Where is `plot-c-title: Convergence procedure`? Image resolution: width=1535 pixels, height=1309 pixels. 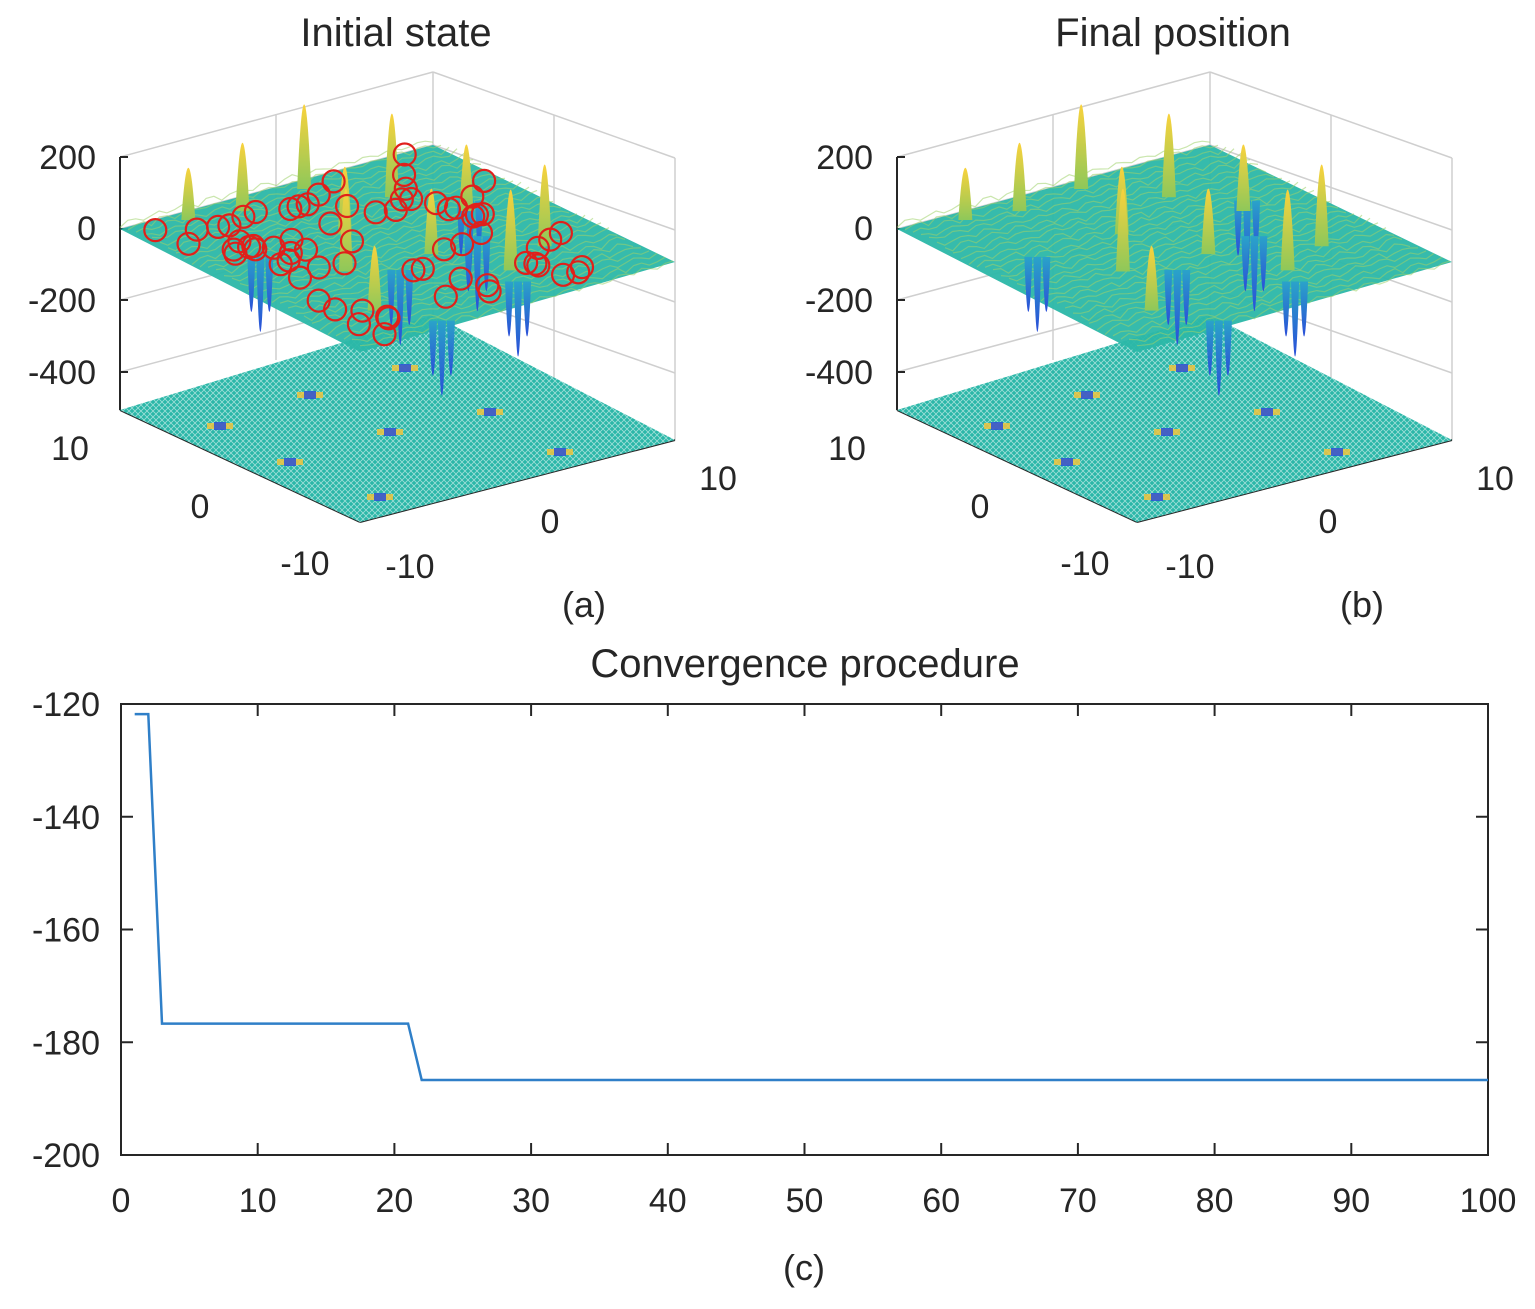
plot-c-title: Convergence procedure is located at coordinates (804, 664).